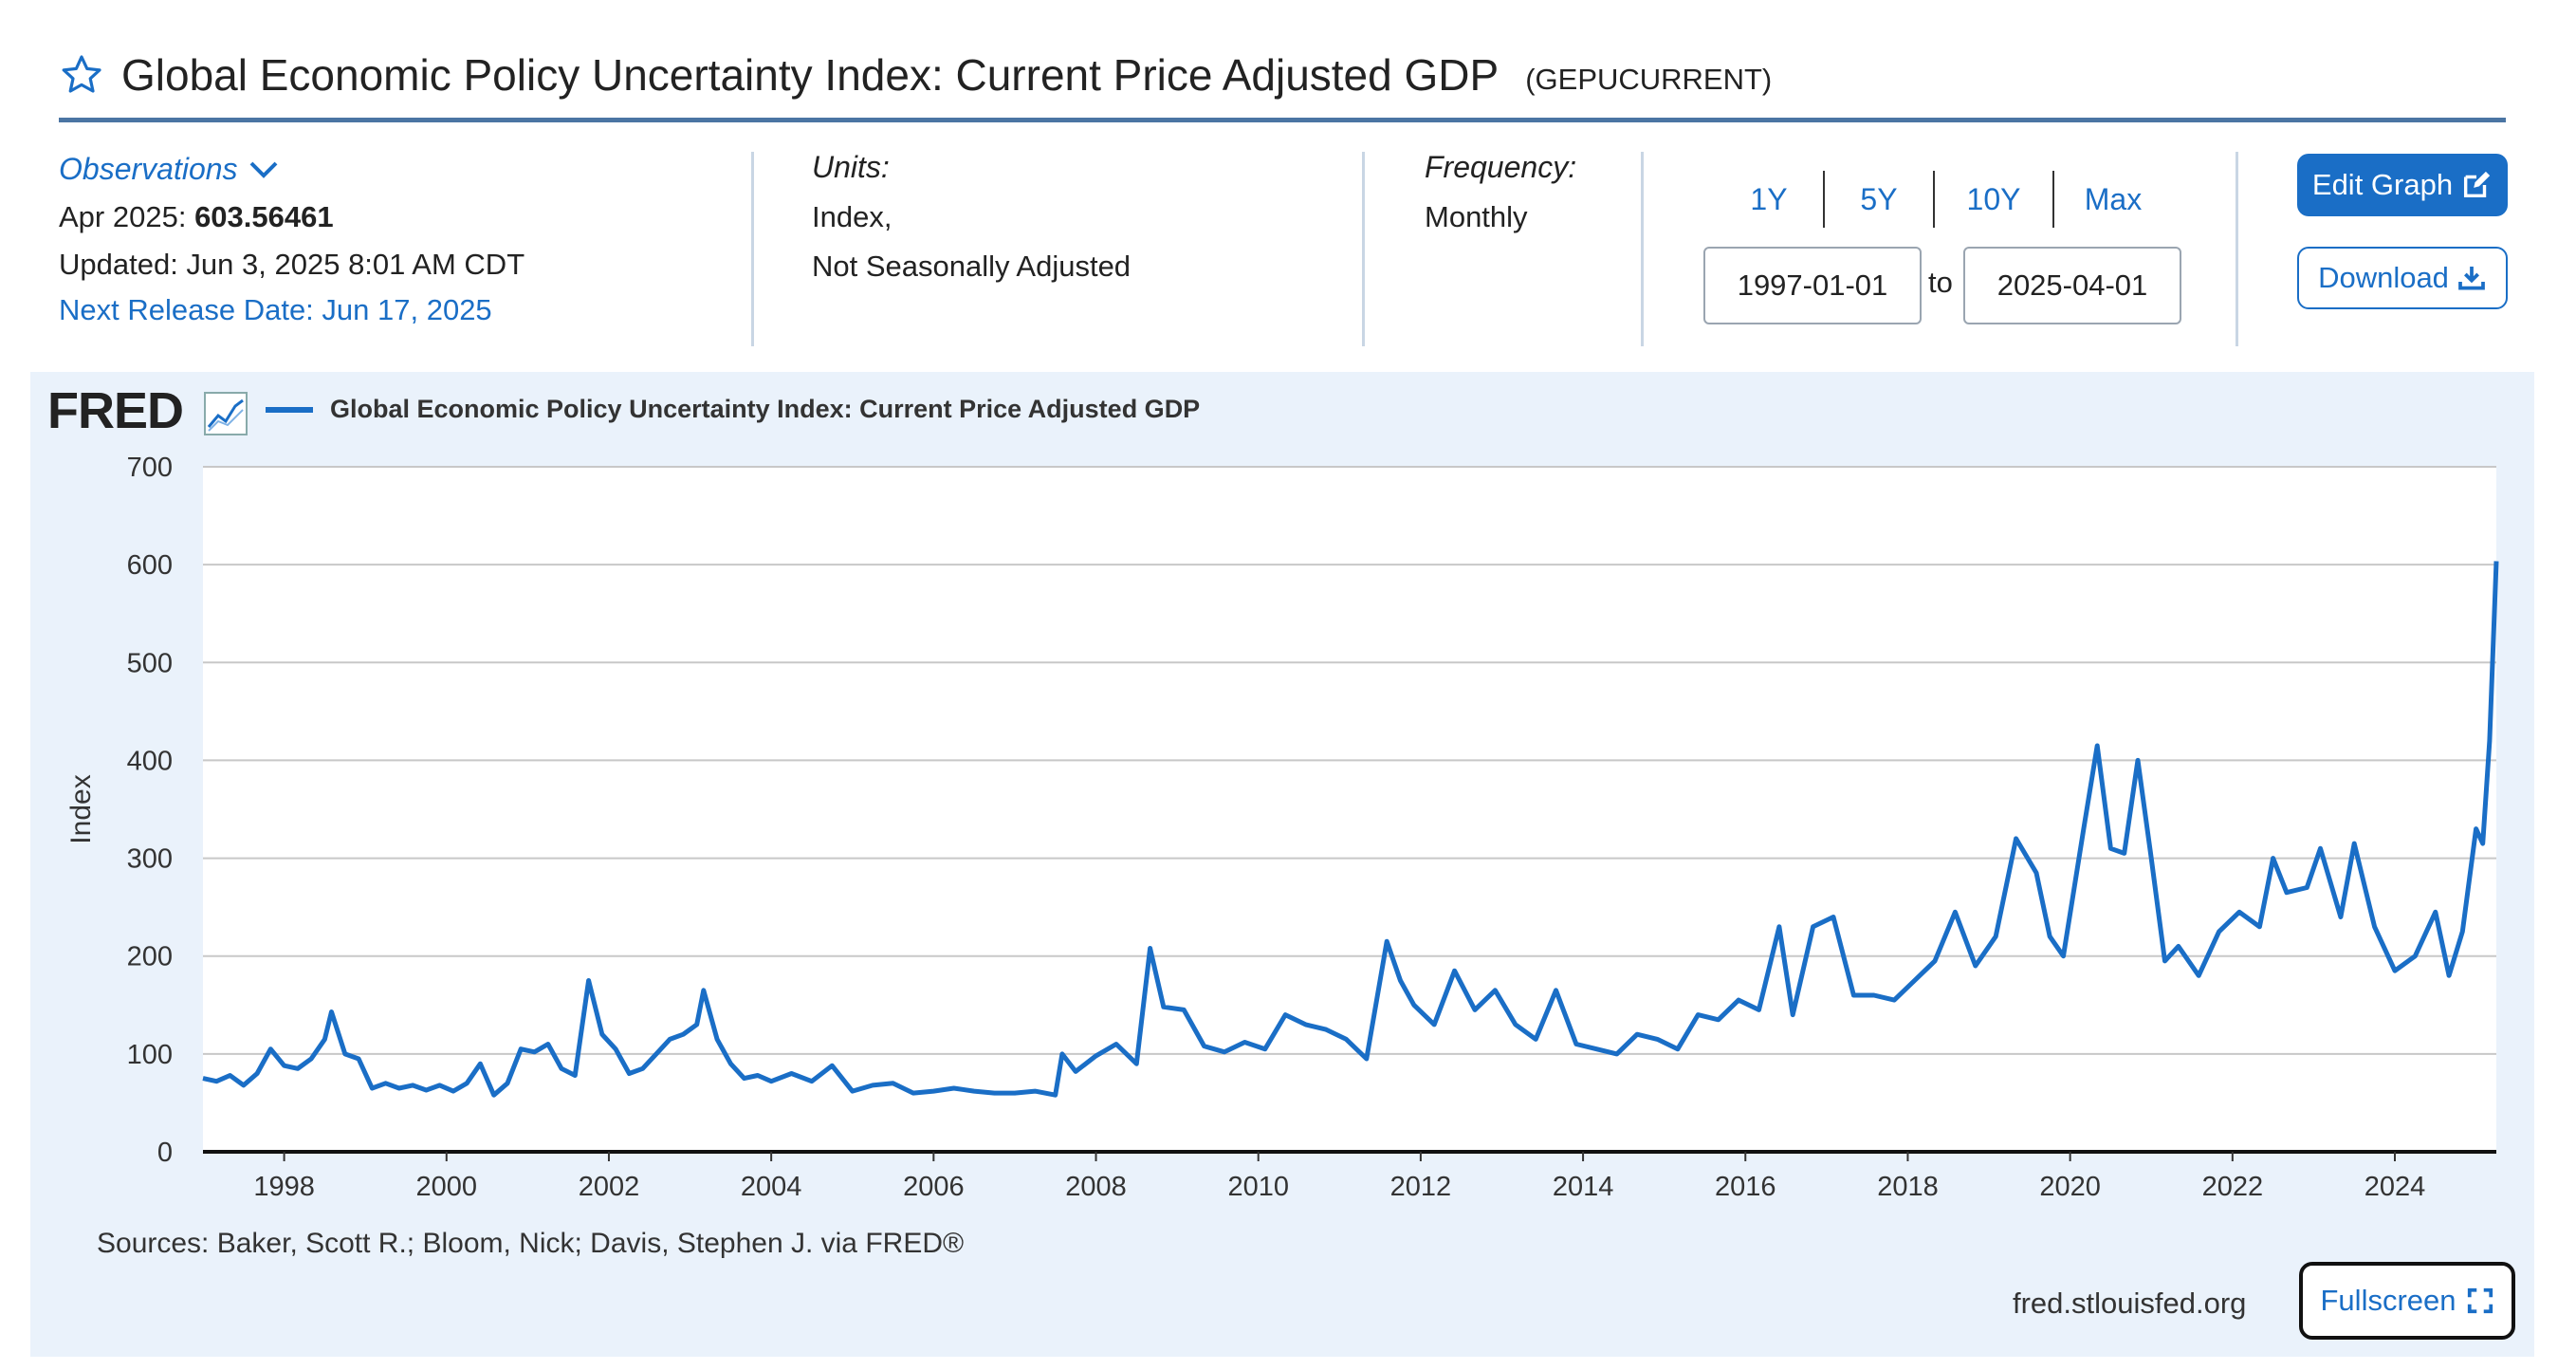 The width and height of the screenshot is (2576, 1370). What do you see at coordinates (150, 565) in the screenshot?
I see `y-tick-label: 600` at bounding box center [150, 565].